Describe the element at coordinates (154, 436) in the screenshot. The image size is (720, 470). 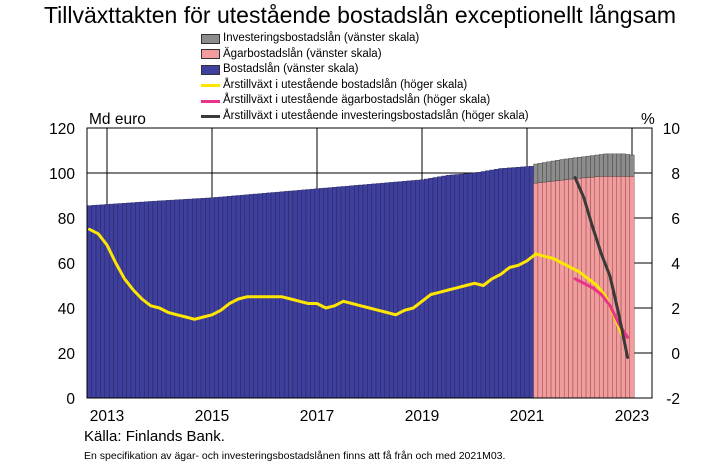
I see `source-note: Källa: Finlands Bank.` at that location.